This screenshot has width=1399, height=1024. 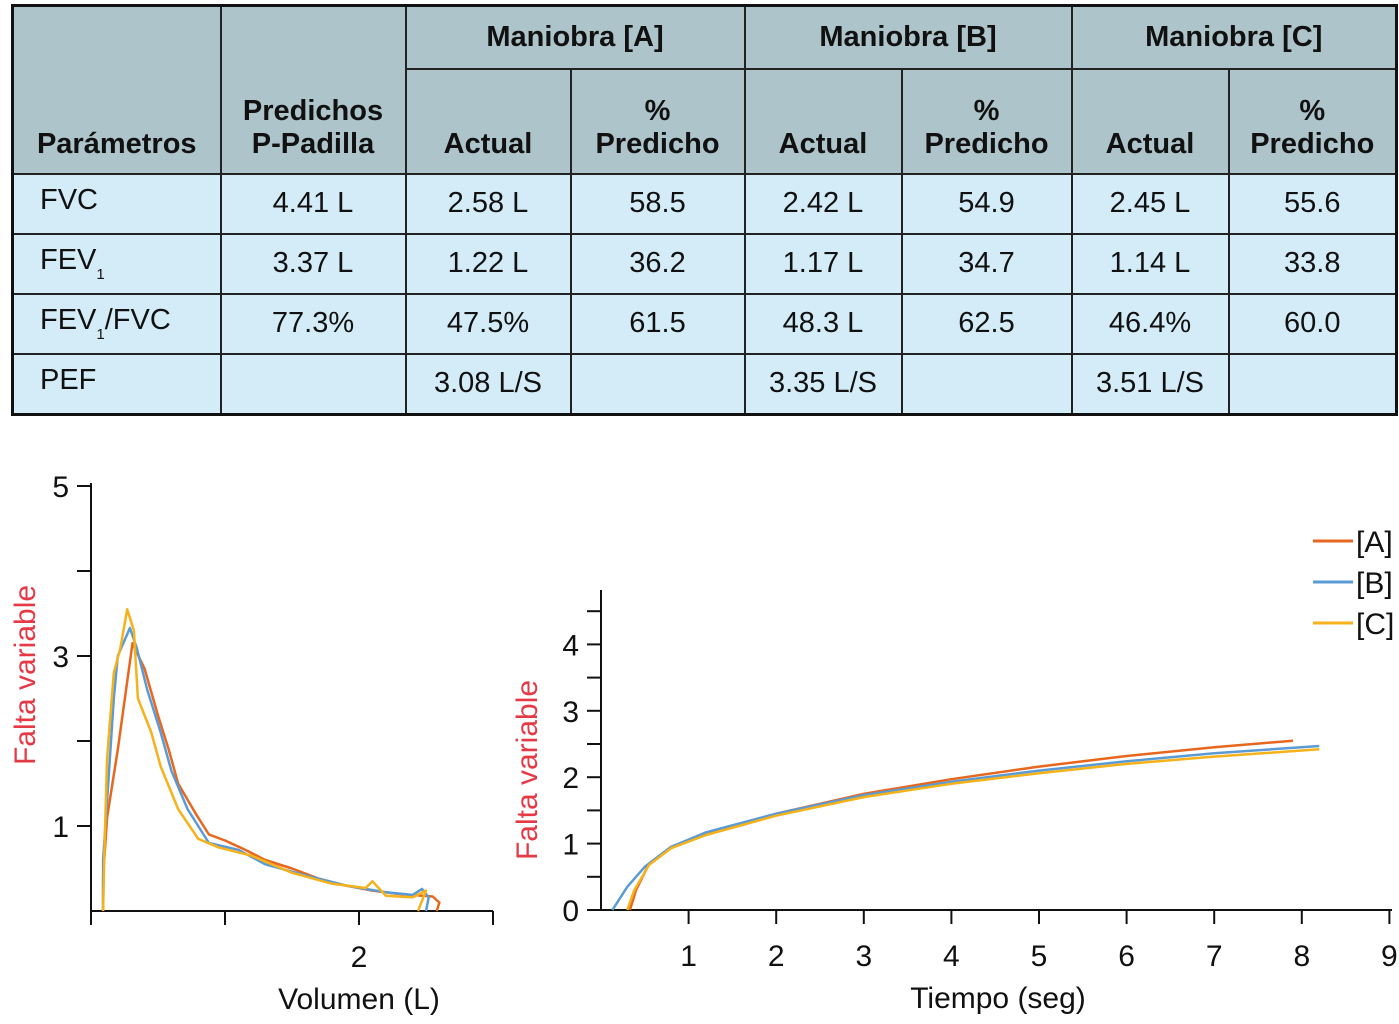 What do you see at coordinates (998, 998) in the screenshot?
I see `x-axis-label: Tiempo (seg)` at bounding box center [998, 998].